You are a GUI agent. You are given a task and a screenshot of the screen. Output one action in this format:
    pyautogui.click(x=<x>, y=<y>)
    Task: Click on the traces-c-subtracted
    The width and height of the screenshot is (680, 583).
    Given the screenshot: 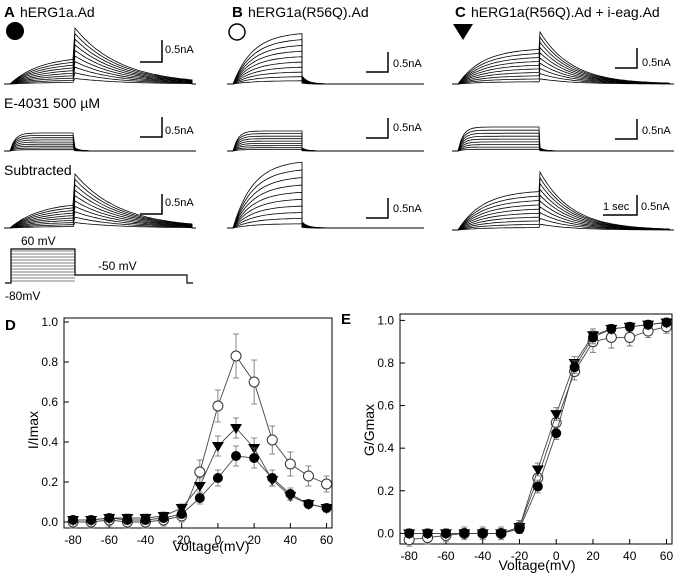 What is the action you would take?
    pyautogui.click(x=563, y=200)
    